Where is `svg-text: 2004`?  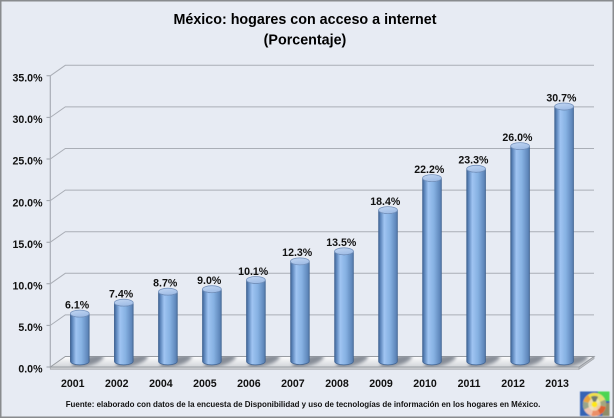
svg-text: 2004 is located at coordinates (161, 384).